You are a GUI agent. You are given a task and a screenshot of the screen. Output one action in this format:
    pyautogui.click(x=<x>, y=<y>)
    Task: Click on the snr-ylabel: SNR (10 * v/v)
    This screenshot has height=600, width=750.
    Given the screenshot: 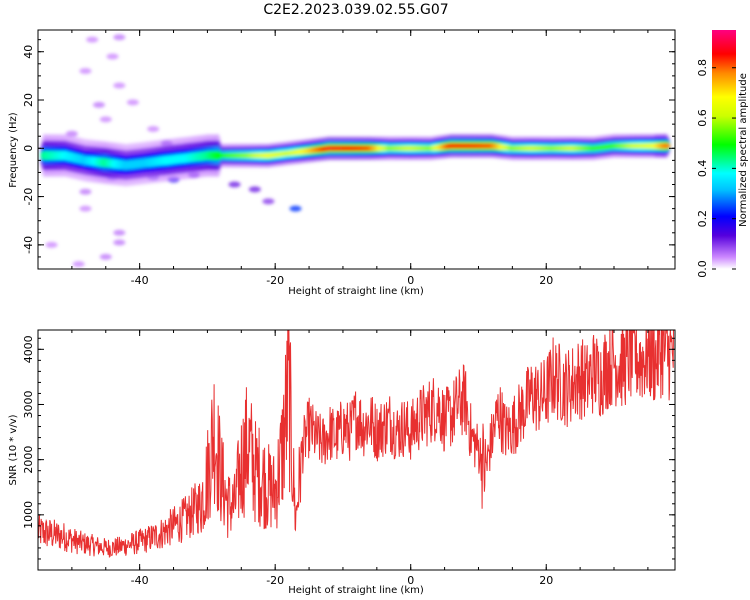 What is the action you would take?
    pyautogui.click(x=13, y=449)
    